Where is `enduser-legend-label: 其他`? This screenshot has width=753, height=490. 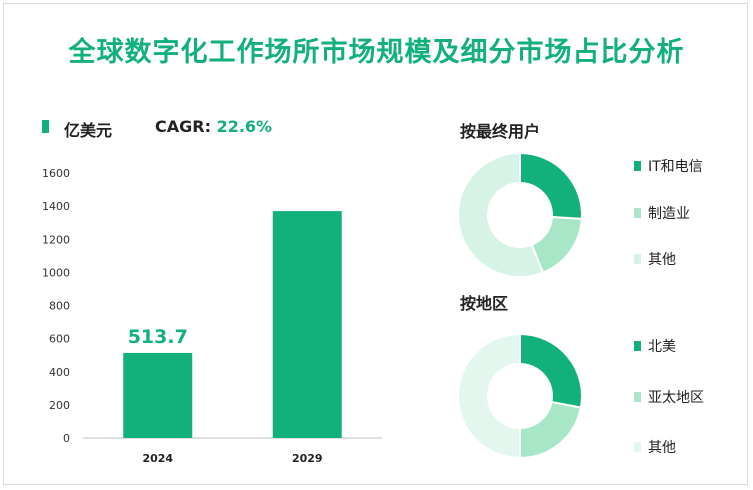
enduser-legend-label: 其他 is located at coordinates (662, 260).